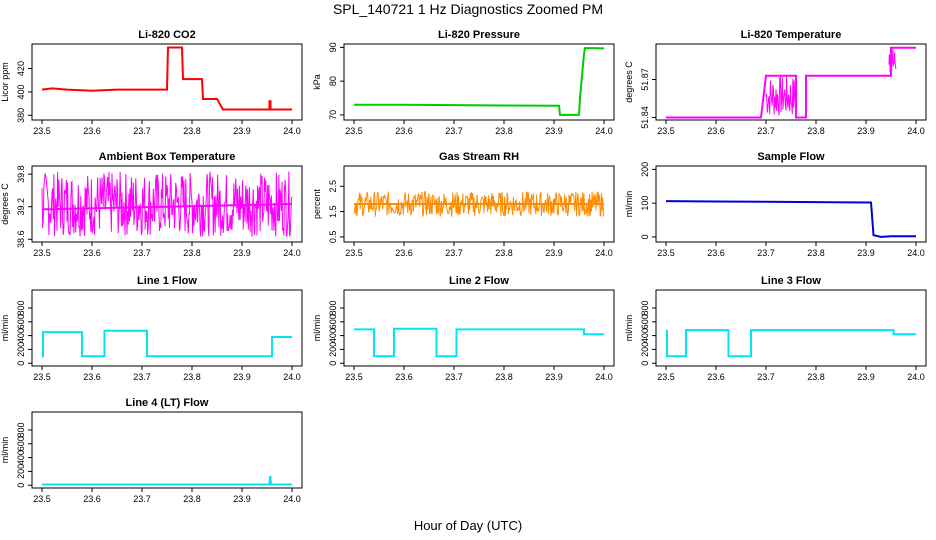 This screenshot has height=540, width=936. What do you see at coordinates (166, 35) in the screenshot?
I see `plot-title: Li-820 CO2` at bounding box center [166, 35].